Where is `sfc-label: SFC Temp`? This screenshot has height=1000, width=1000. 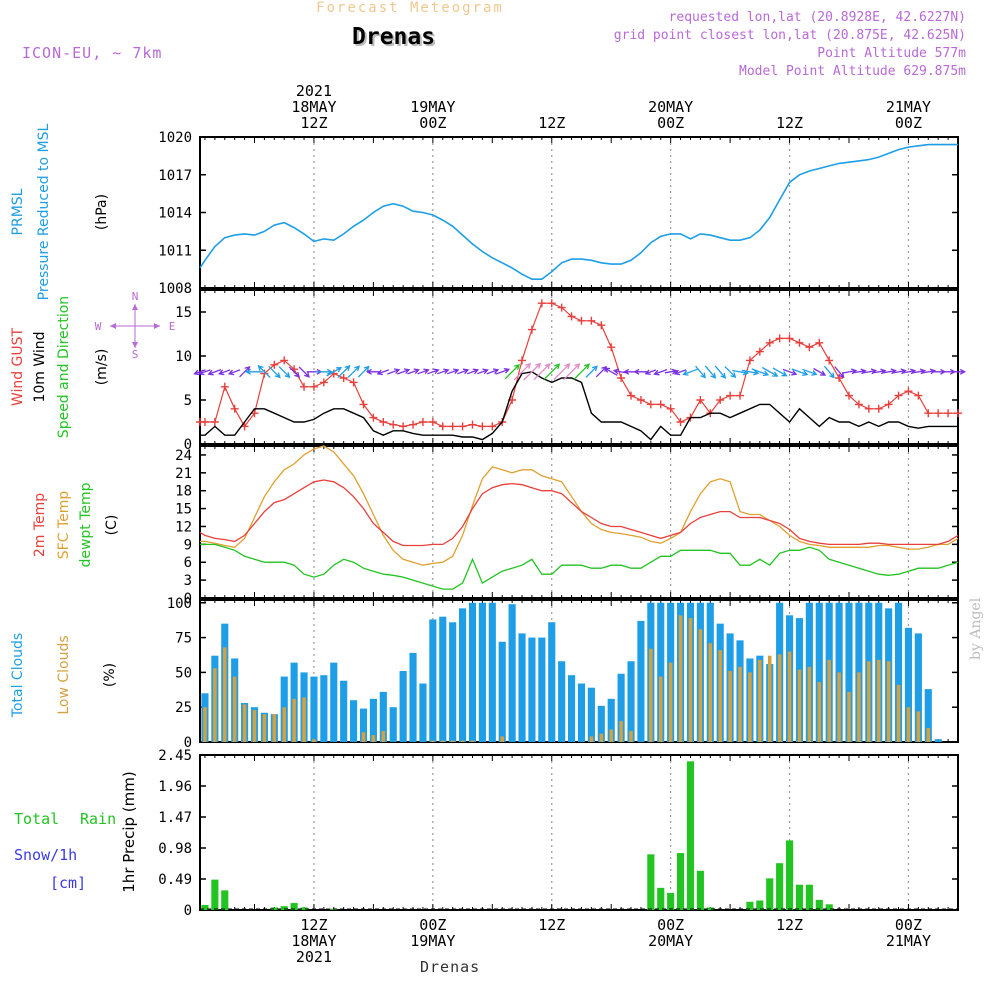 sfc-label: SFC Temp is located at coordinates (64, 525).